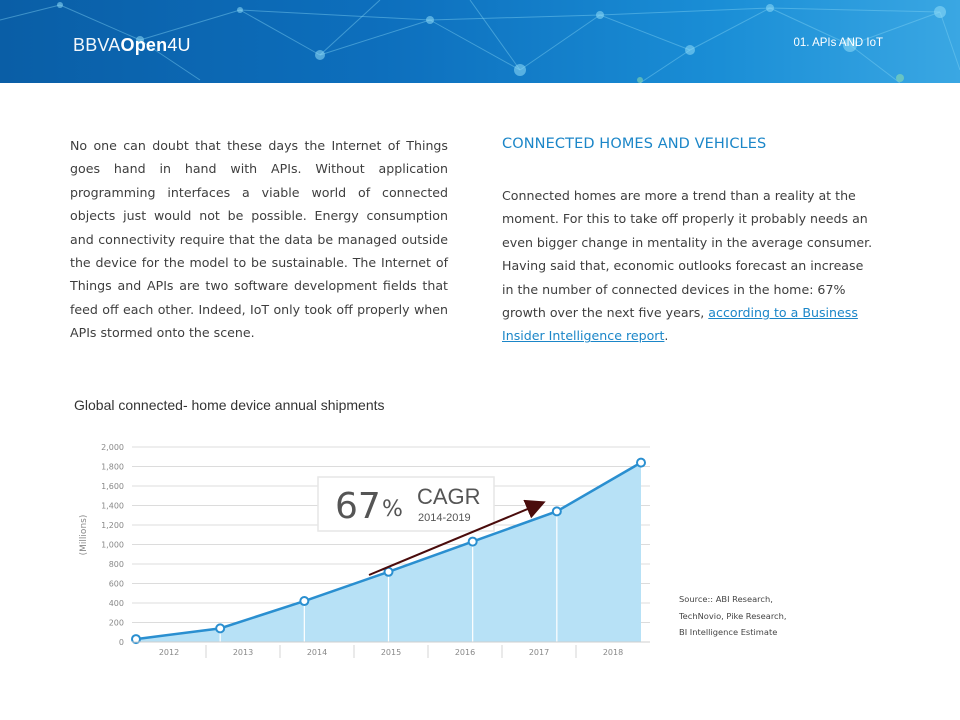 Image resolution: width=960 pixels, height=720 pixels. I want to click on data-point-2017, so click(556, 511).